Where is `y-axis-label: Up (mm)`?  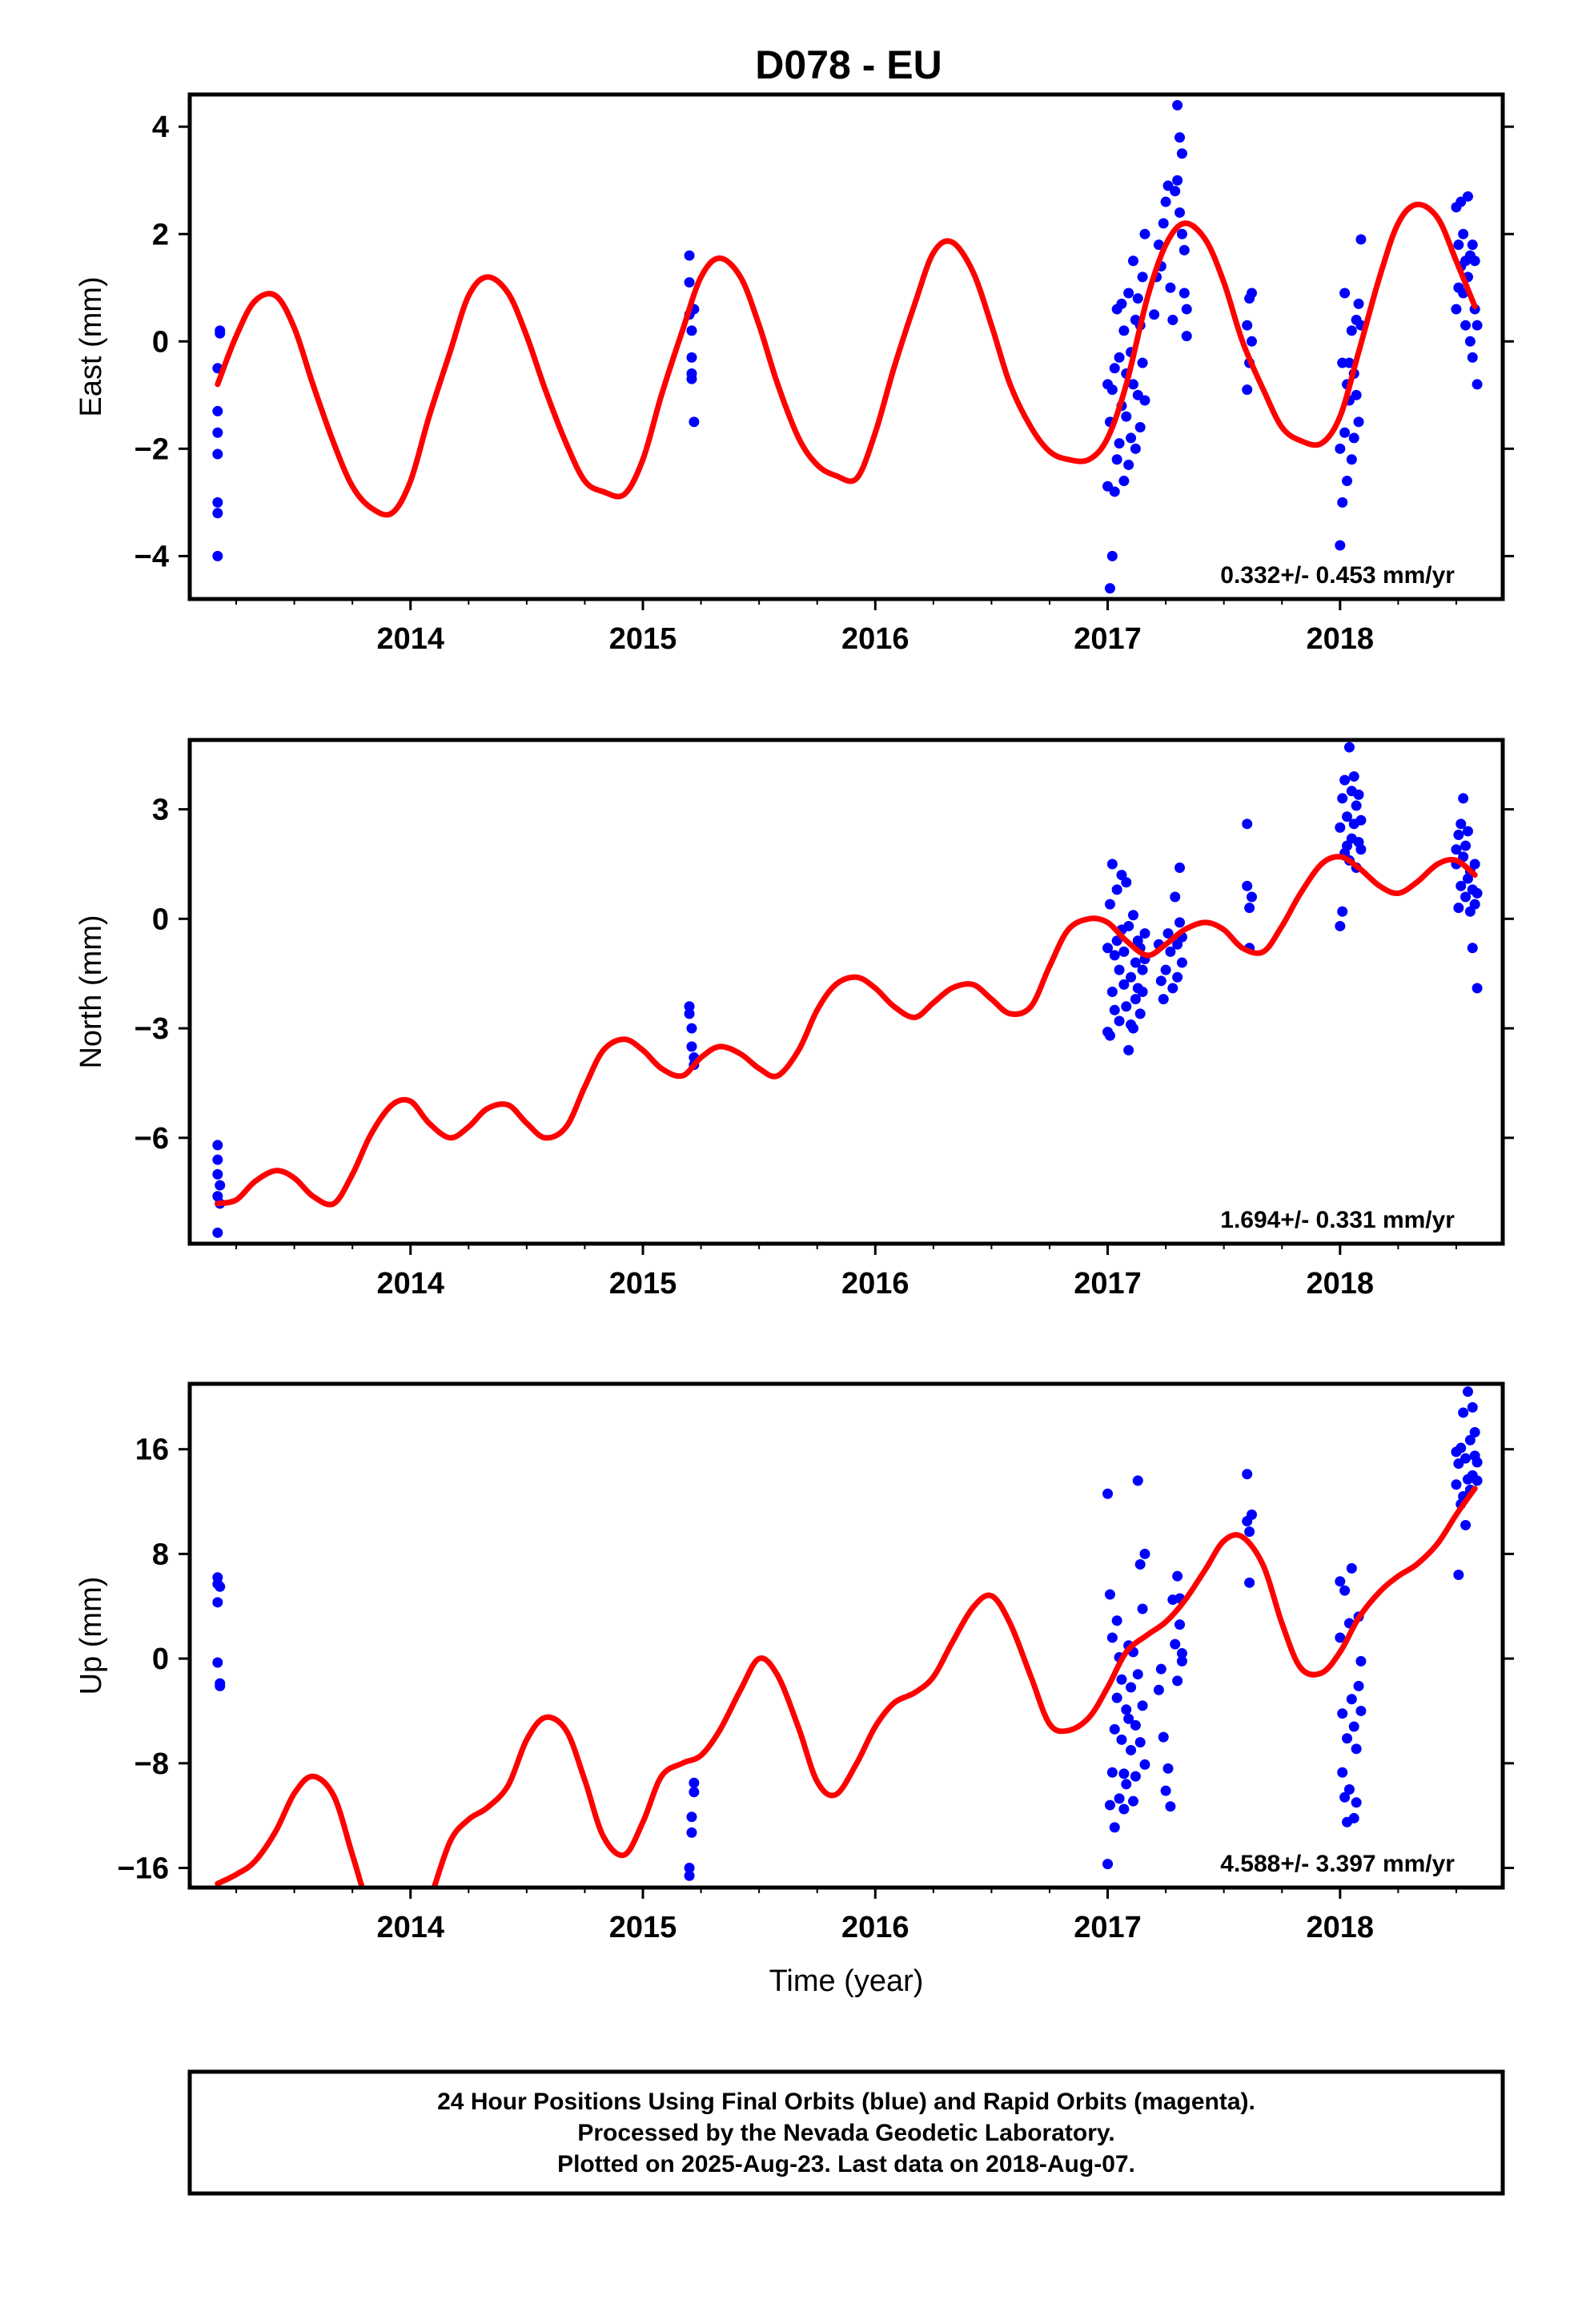
y-axis-label: Up (mm) is located at coordinates (91, 1636).